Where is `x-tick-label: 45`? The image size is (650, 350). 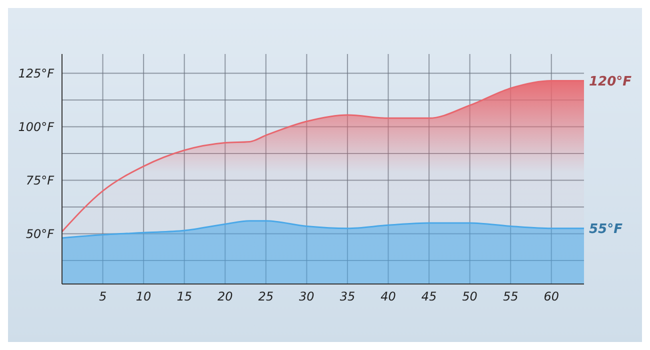
x-tick-label: 45 is located at coordinates (429, 297).